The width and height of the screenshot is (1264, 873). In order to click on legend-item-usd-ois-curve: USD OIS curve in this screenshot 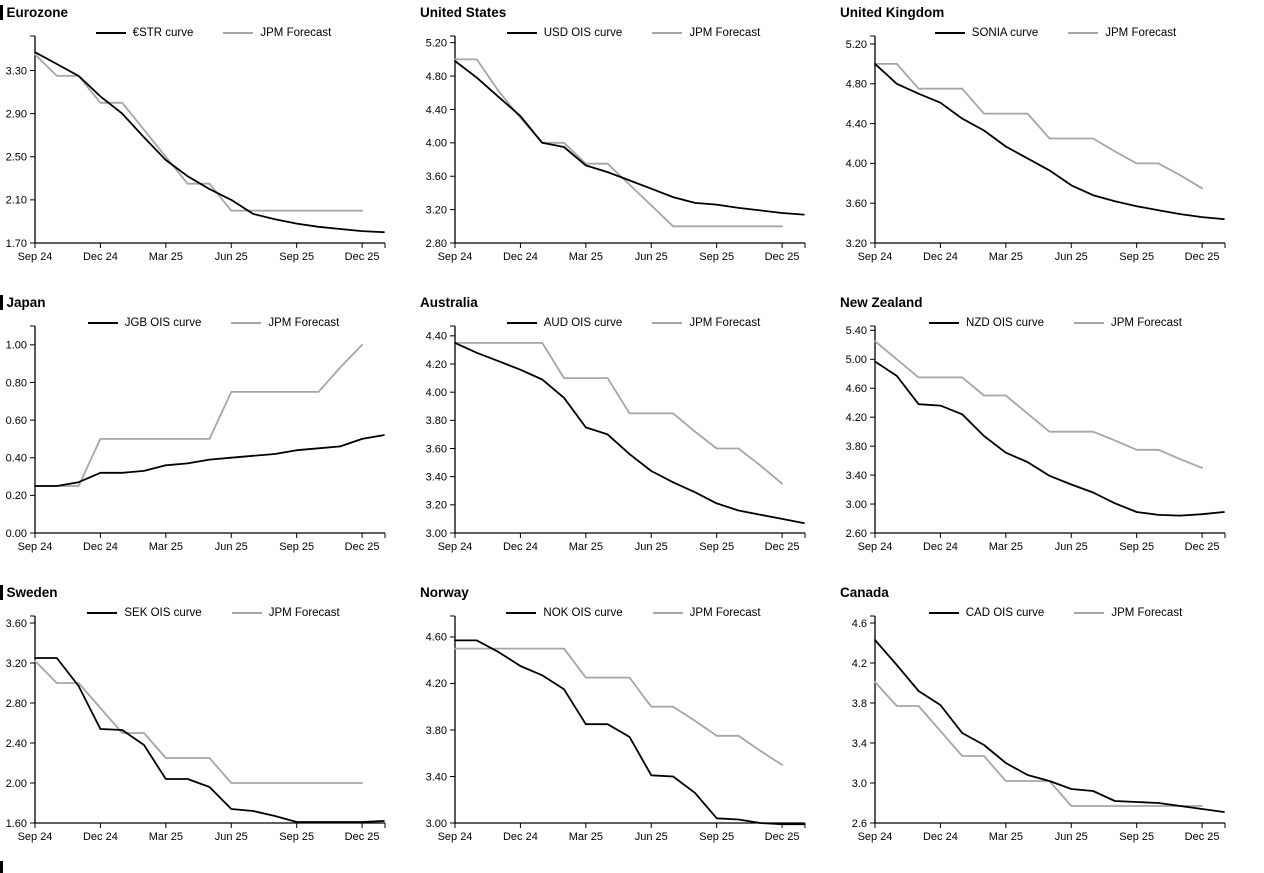, I will do `click(564, 33)`.